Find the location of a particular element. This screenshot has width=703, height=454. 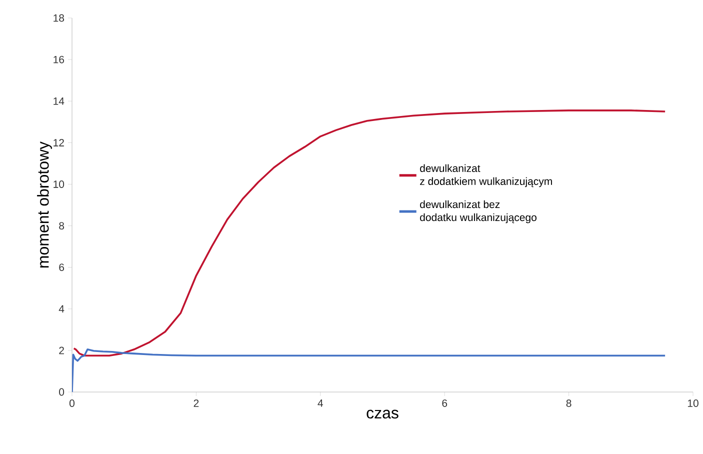

y-tick-label: 8 is located at coordinates (61, 226).